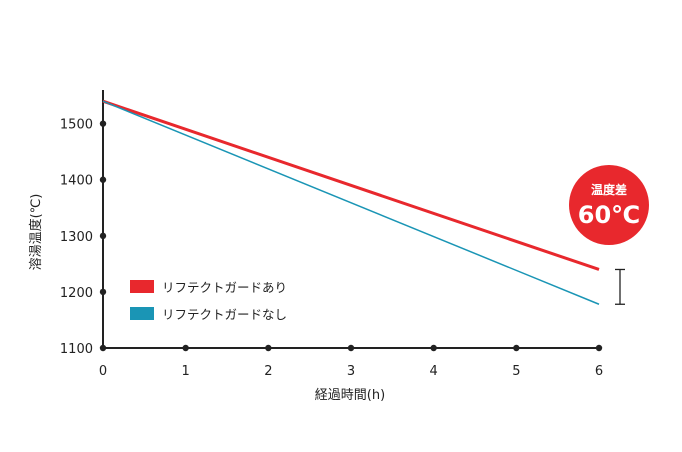 The image size is (682, 452). What do you see at coordinates (620, 286) in the screenshot?
I see `difference-bracket` at bounding box center [620, 286].